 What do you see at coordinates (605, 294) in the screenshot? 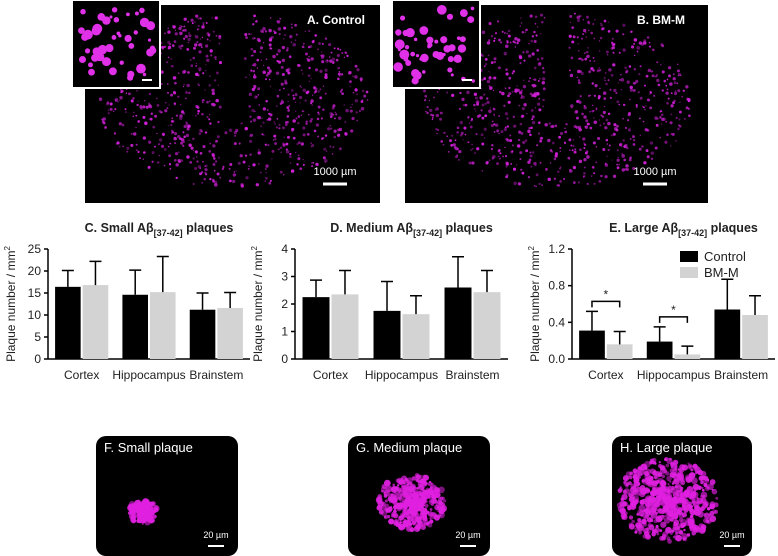
I see `significance-label: *` at bounding box center [605, 294].